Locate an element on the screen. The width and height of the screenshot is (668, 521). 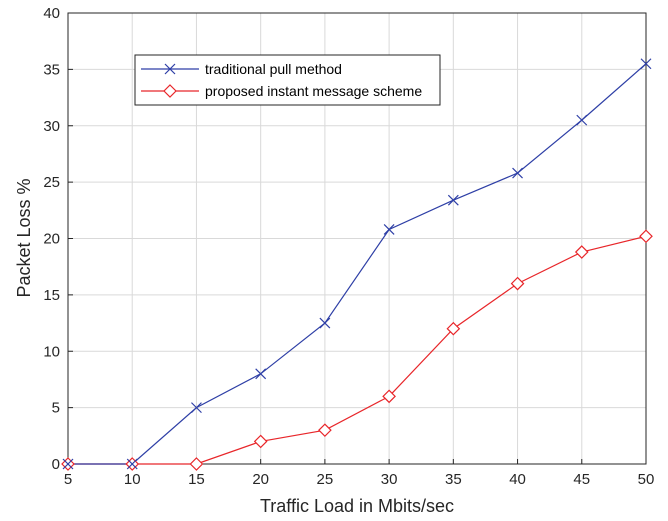
x-tick-label: 10 is located at coordinates (132, 479).